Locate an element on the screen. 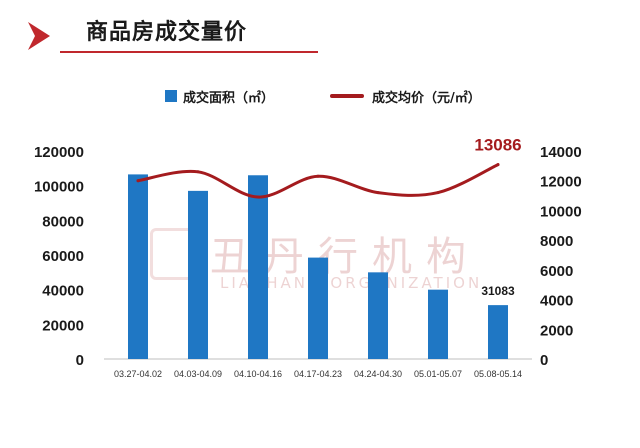 The height and width of the screenshot is (448, 640). page-title: 商品房成交量价 is located at coordinates (167, 32).